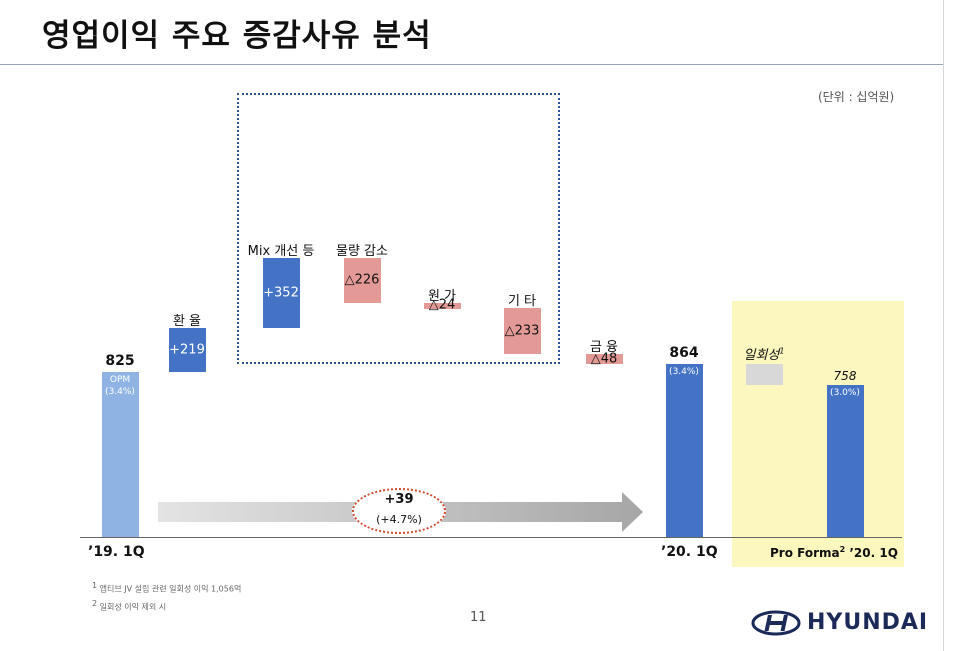 This screenshot has height=651, width=960. I want to click on x-label-proforma-text: Pro Forma, so click(805, 553).